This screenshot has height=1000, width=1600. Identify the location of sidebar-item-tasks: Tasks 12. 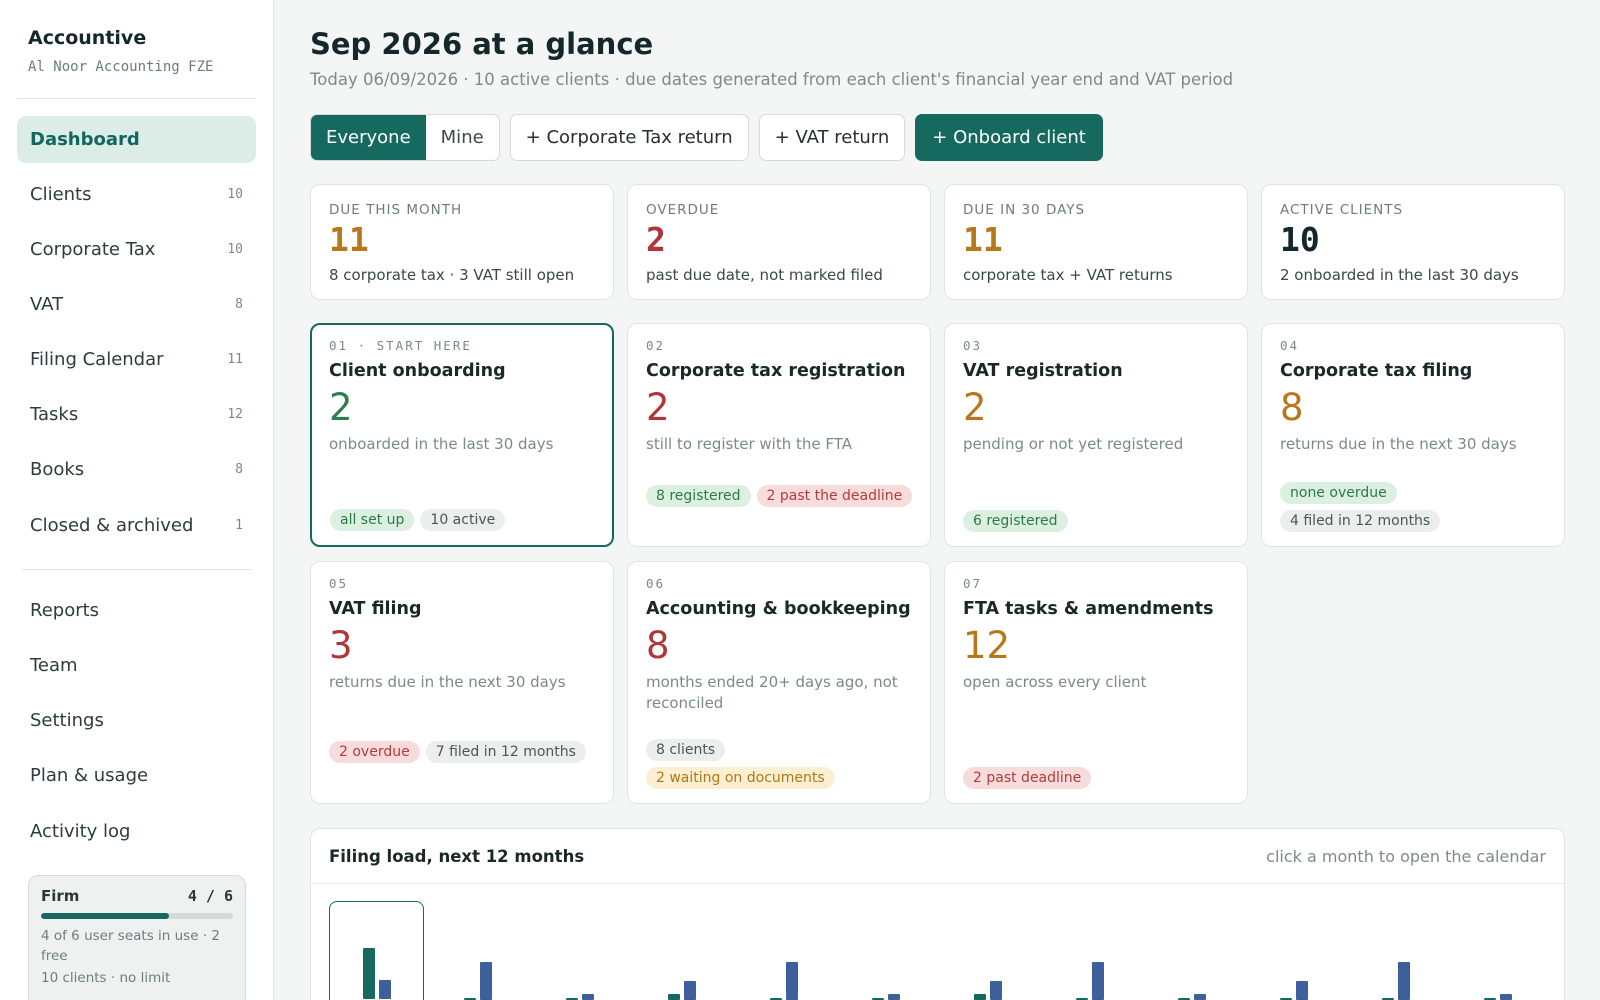
(136, 414).